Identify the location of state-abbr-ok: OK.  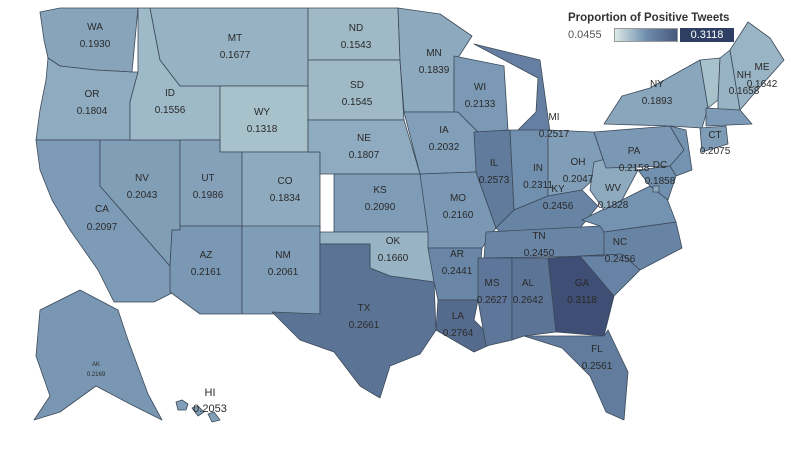
(393, 241).